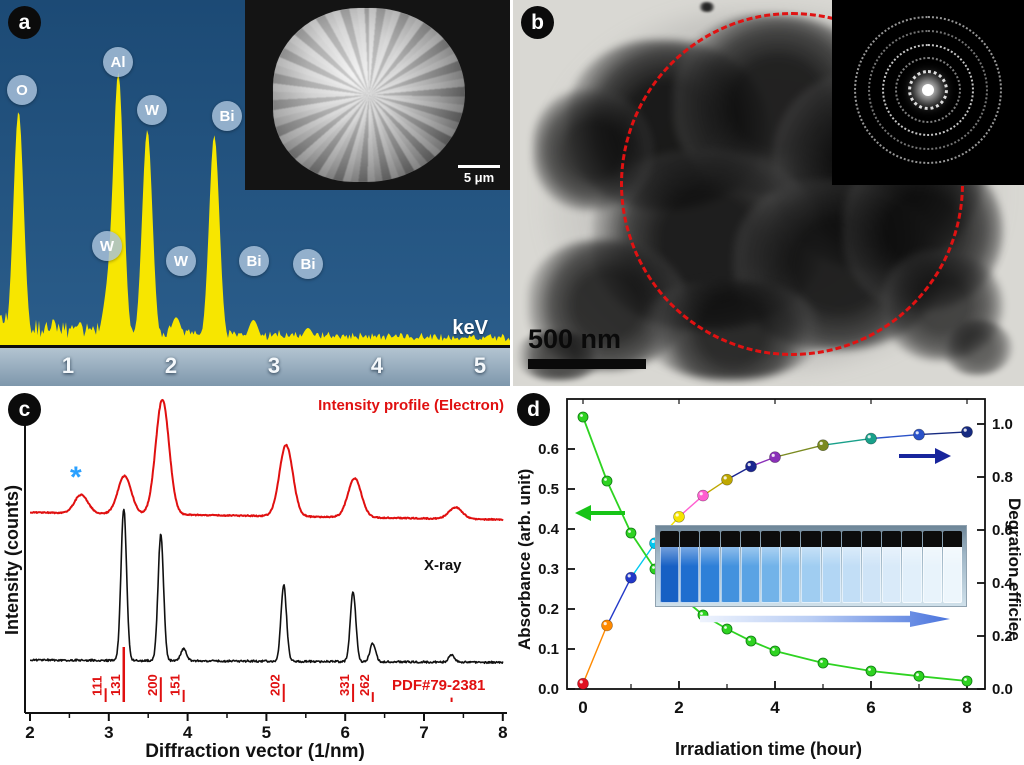 Image resolution: width=1024 pixels, height=765 pixels. What do you see at coordinates (1002, 689) in the screenshot?
I see `d-y-right-tick-label: 0.0` at bounding box center [1002, 689].